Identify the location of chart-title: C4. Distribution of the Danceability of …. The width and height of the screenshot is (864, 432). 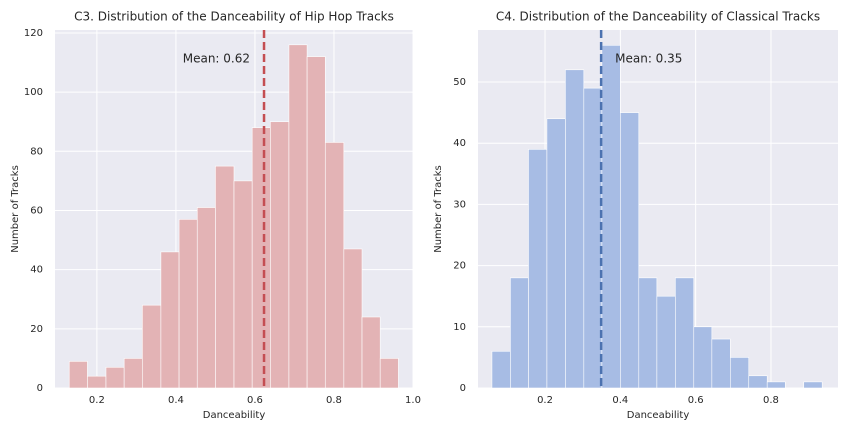
(658, 17).